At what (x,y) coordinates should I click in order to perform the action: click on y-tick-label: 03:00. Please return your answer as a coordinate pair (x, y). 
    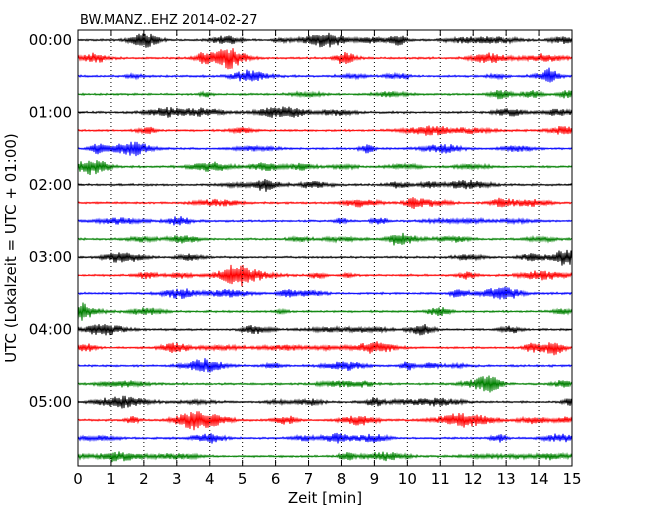
    Looking at the image, I should click on (50, 257).